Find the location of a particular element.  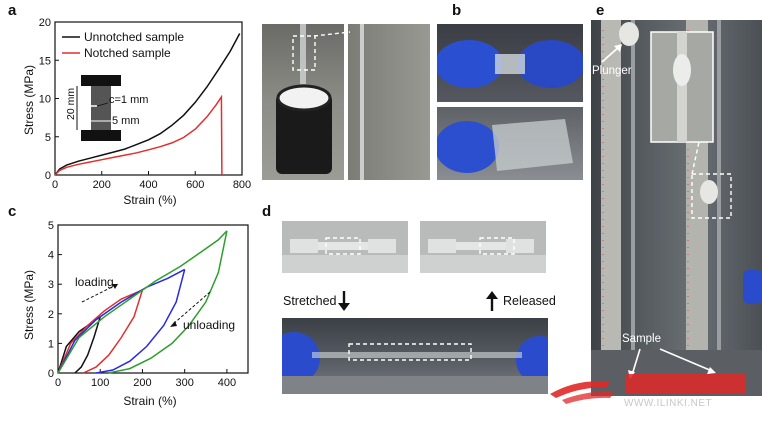

legend-label-notched: Notched sample is located at coordinates (127, 53).